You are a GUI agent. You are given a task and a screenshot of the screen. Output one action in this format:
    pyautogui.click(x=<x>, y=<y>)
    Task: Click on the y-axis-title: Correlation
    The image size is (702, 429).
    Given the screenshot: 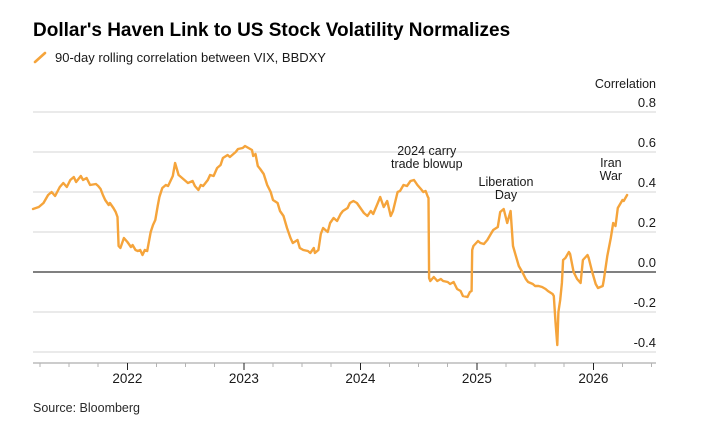 What is the action you would take?
    pyautogui.click(x=625, y=84)
    